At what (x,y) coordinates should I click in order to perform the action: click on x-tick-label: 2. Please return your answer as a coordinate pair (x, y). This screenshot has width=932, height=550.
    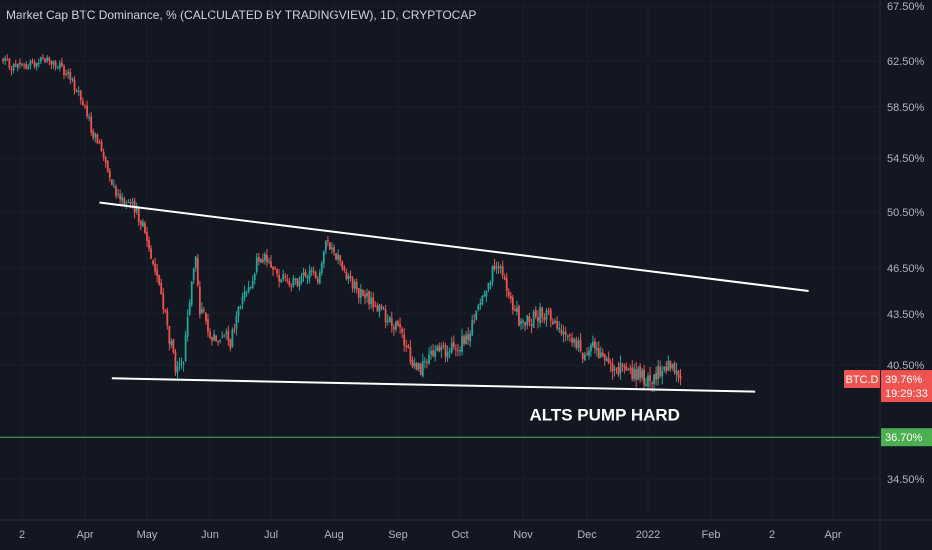
    Looking at the image, I should click on (22, 535).